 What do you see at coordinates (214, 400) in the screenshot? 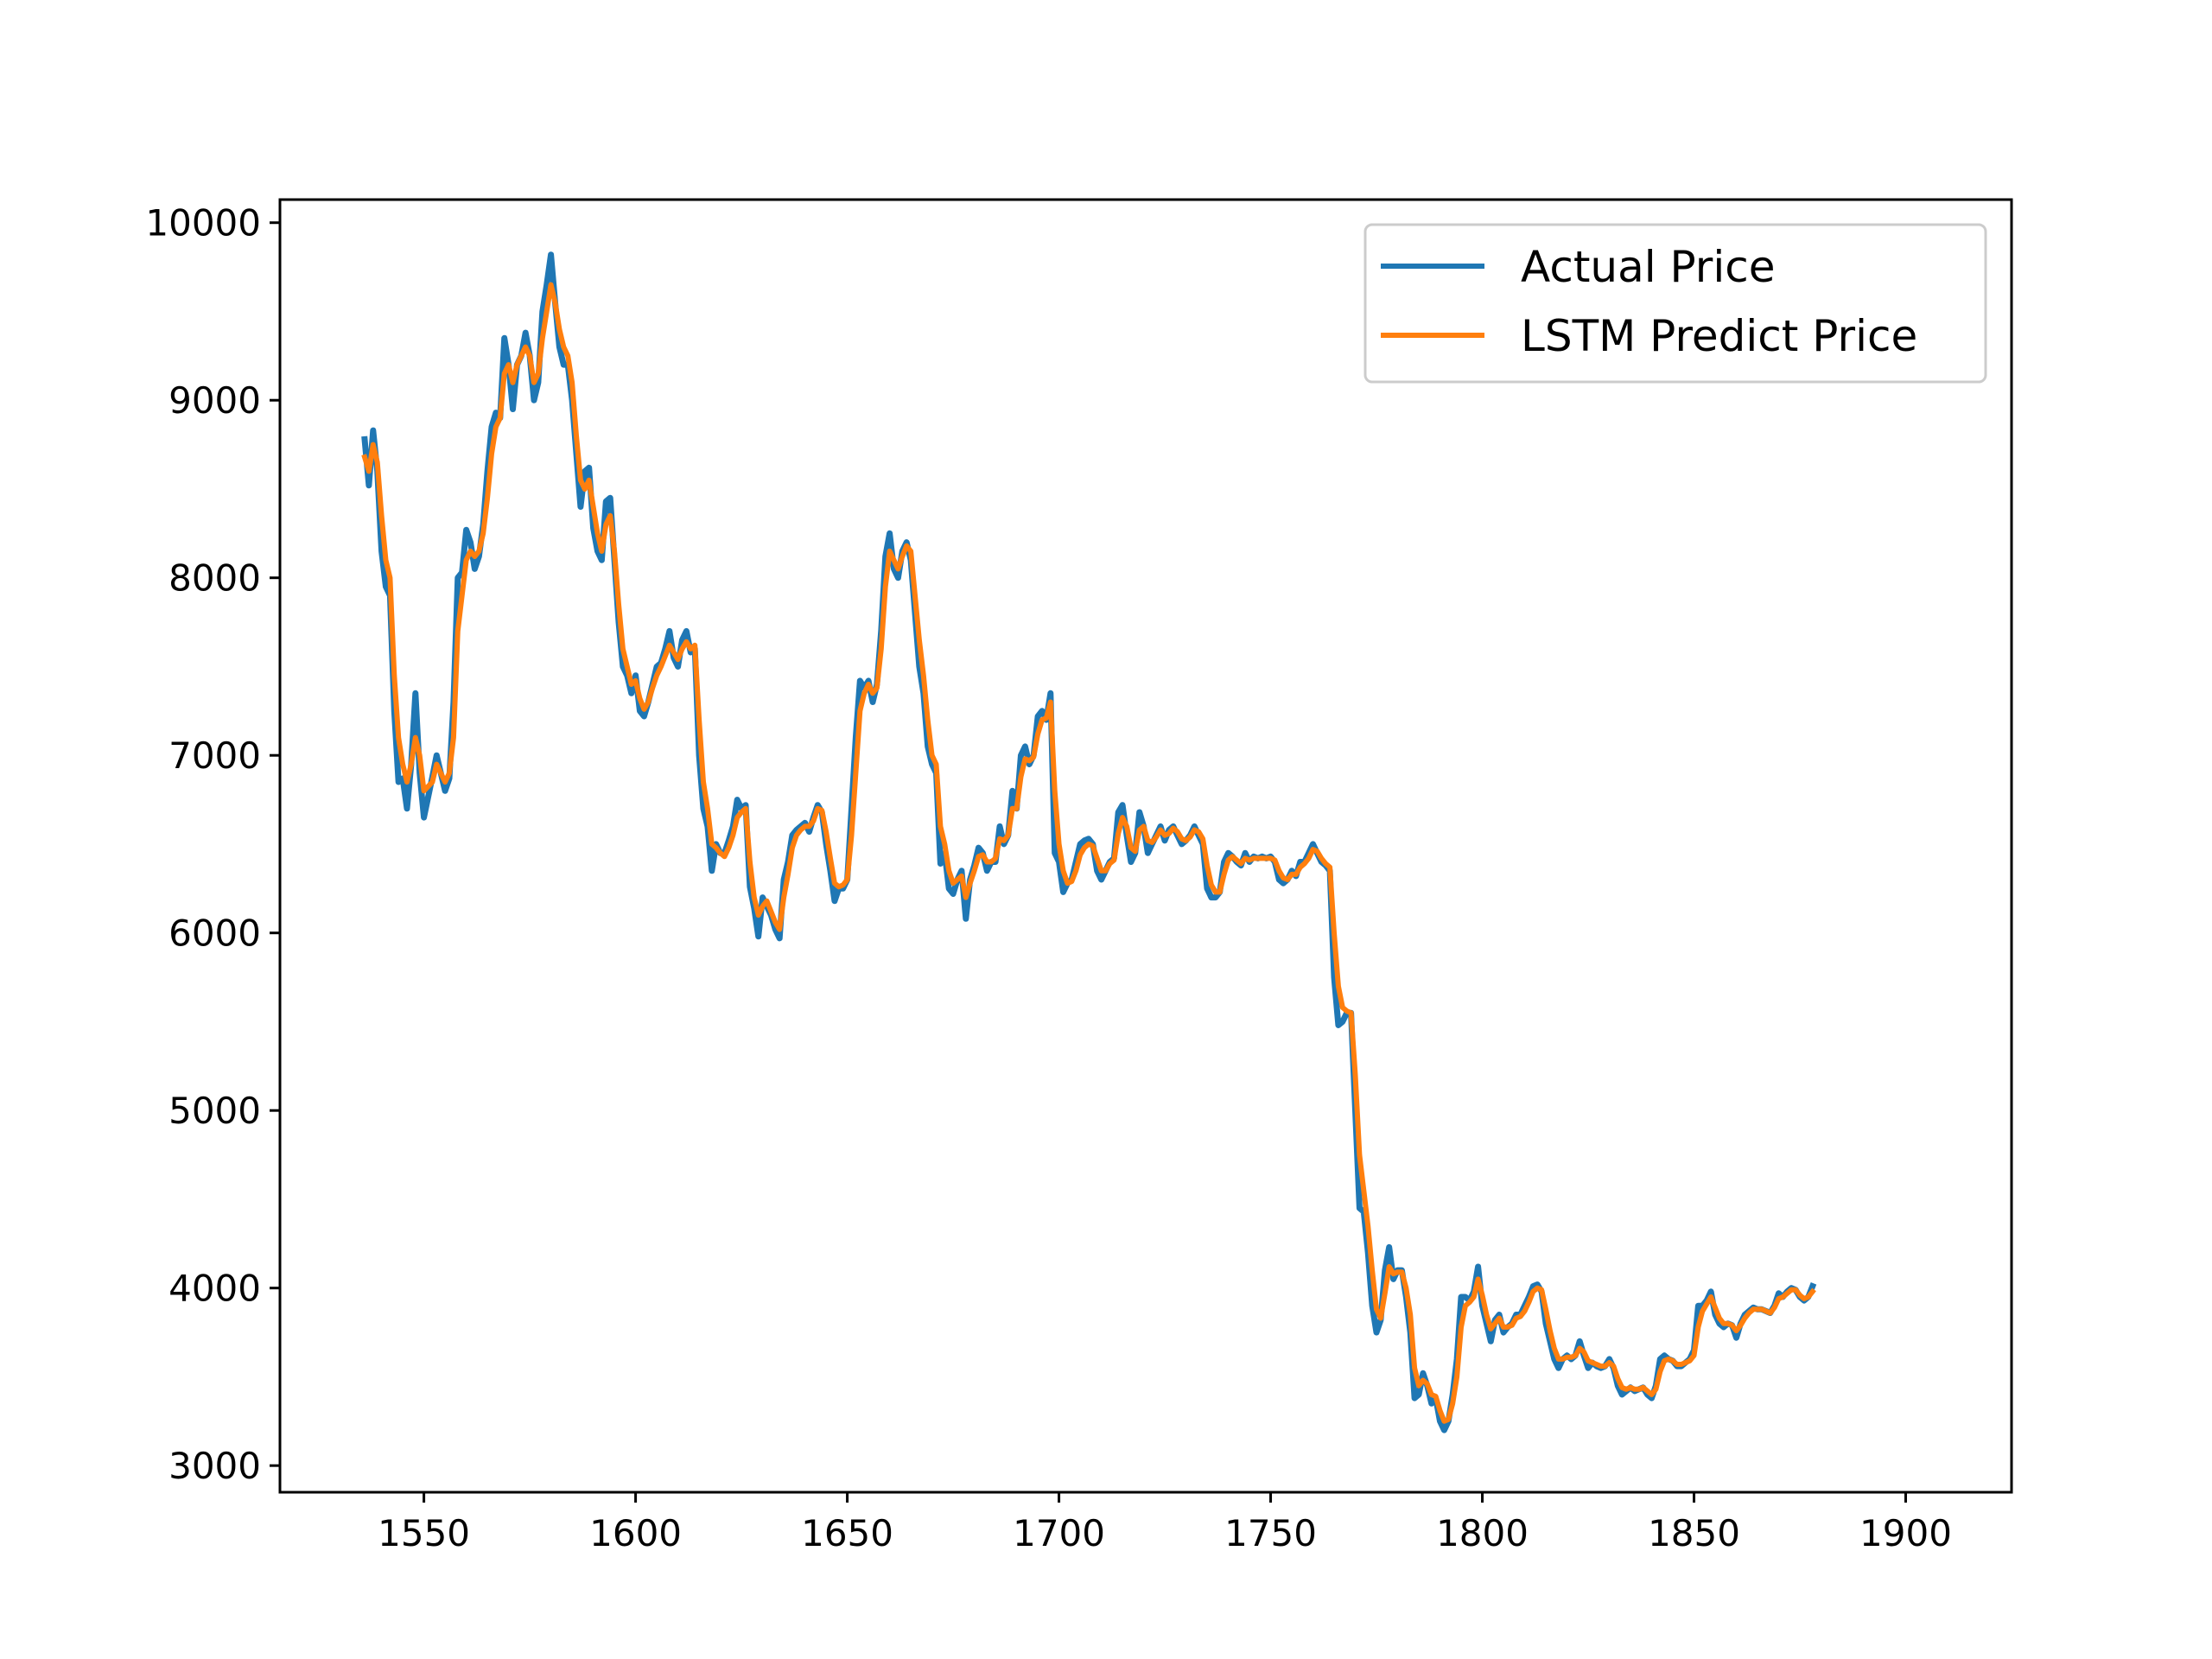
I see `y-tick-label: 9000` at bounding box center [214, 400].